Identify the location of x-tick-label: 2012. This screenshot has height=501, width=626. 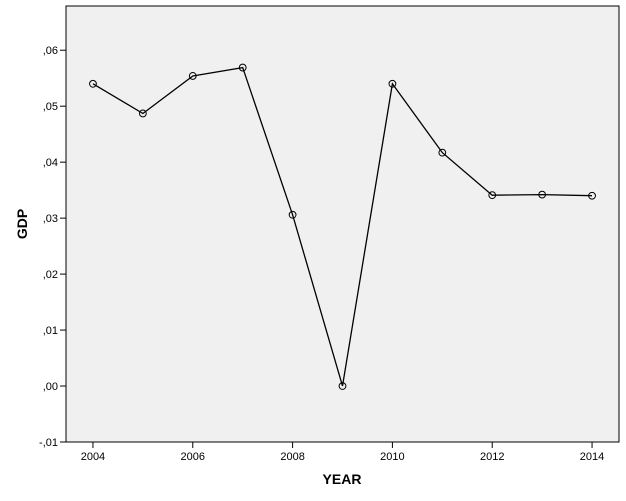
(492, 457).